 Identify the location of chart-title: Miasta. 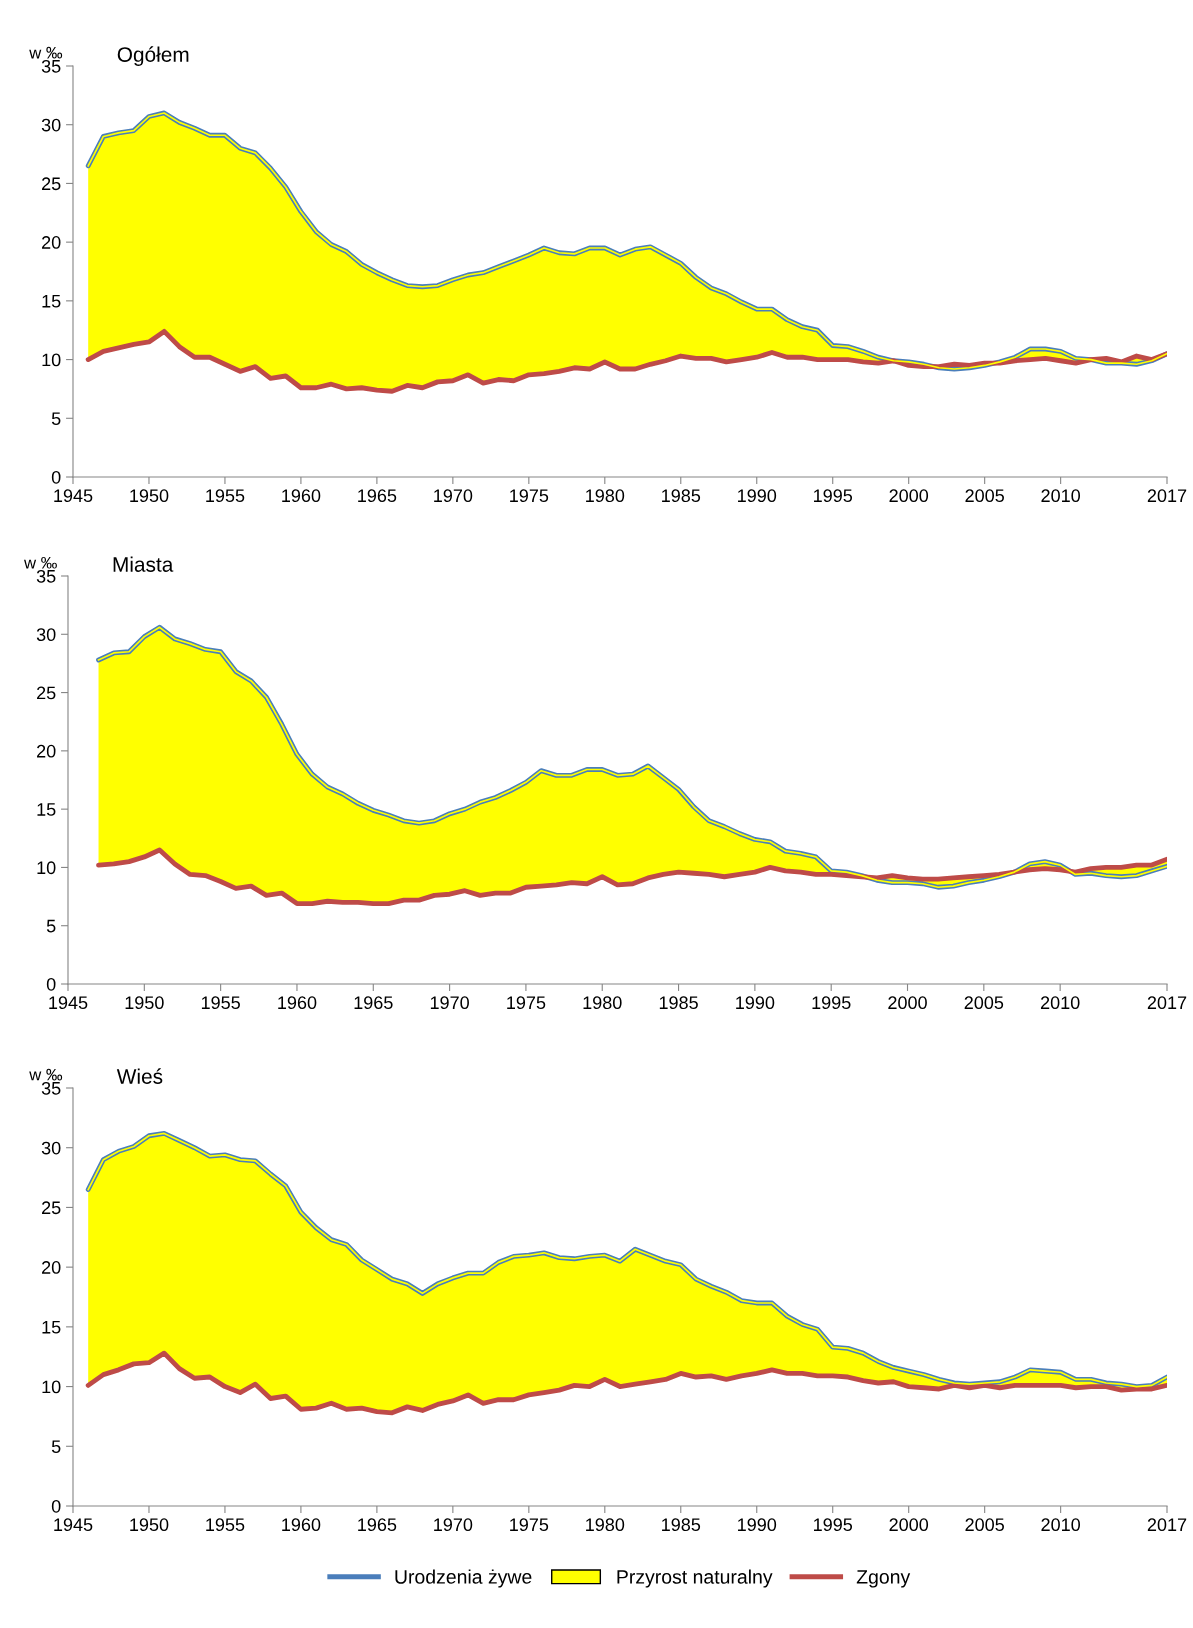
(143, 564).